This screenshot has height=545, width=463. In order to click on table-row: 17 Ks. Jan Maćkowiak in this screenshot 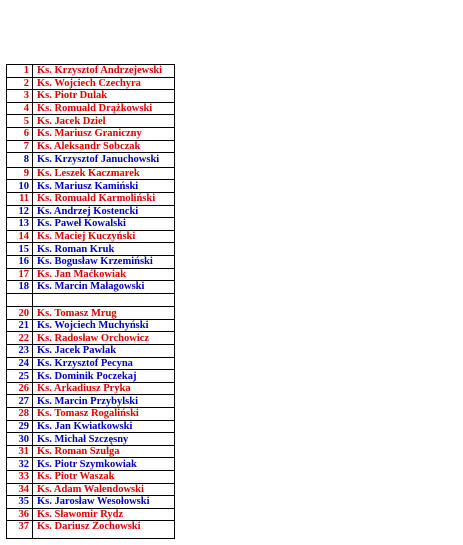, I will do `click(90, 274)`.